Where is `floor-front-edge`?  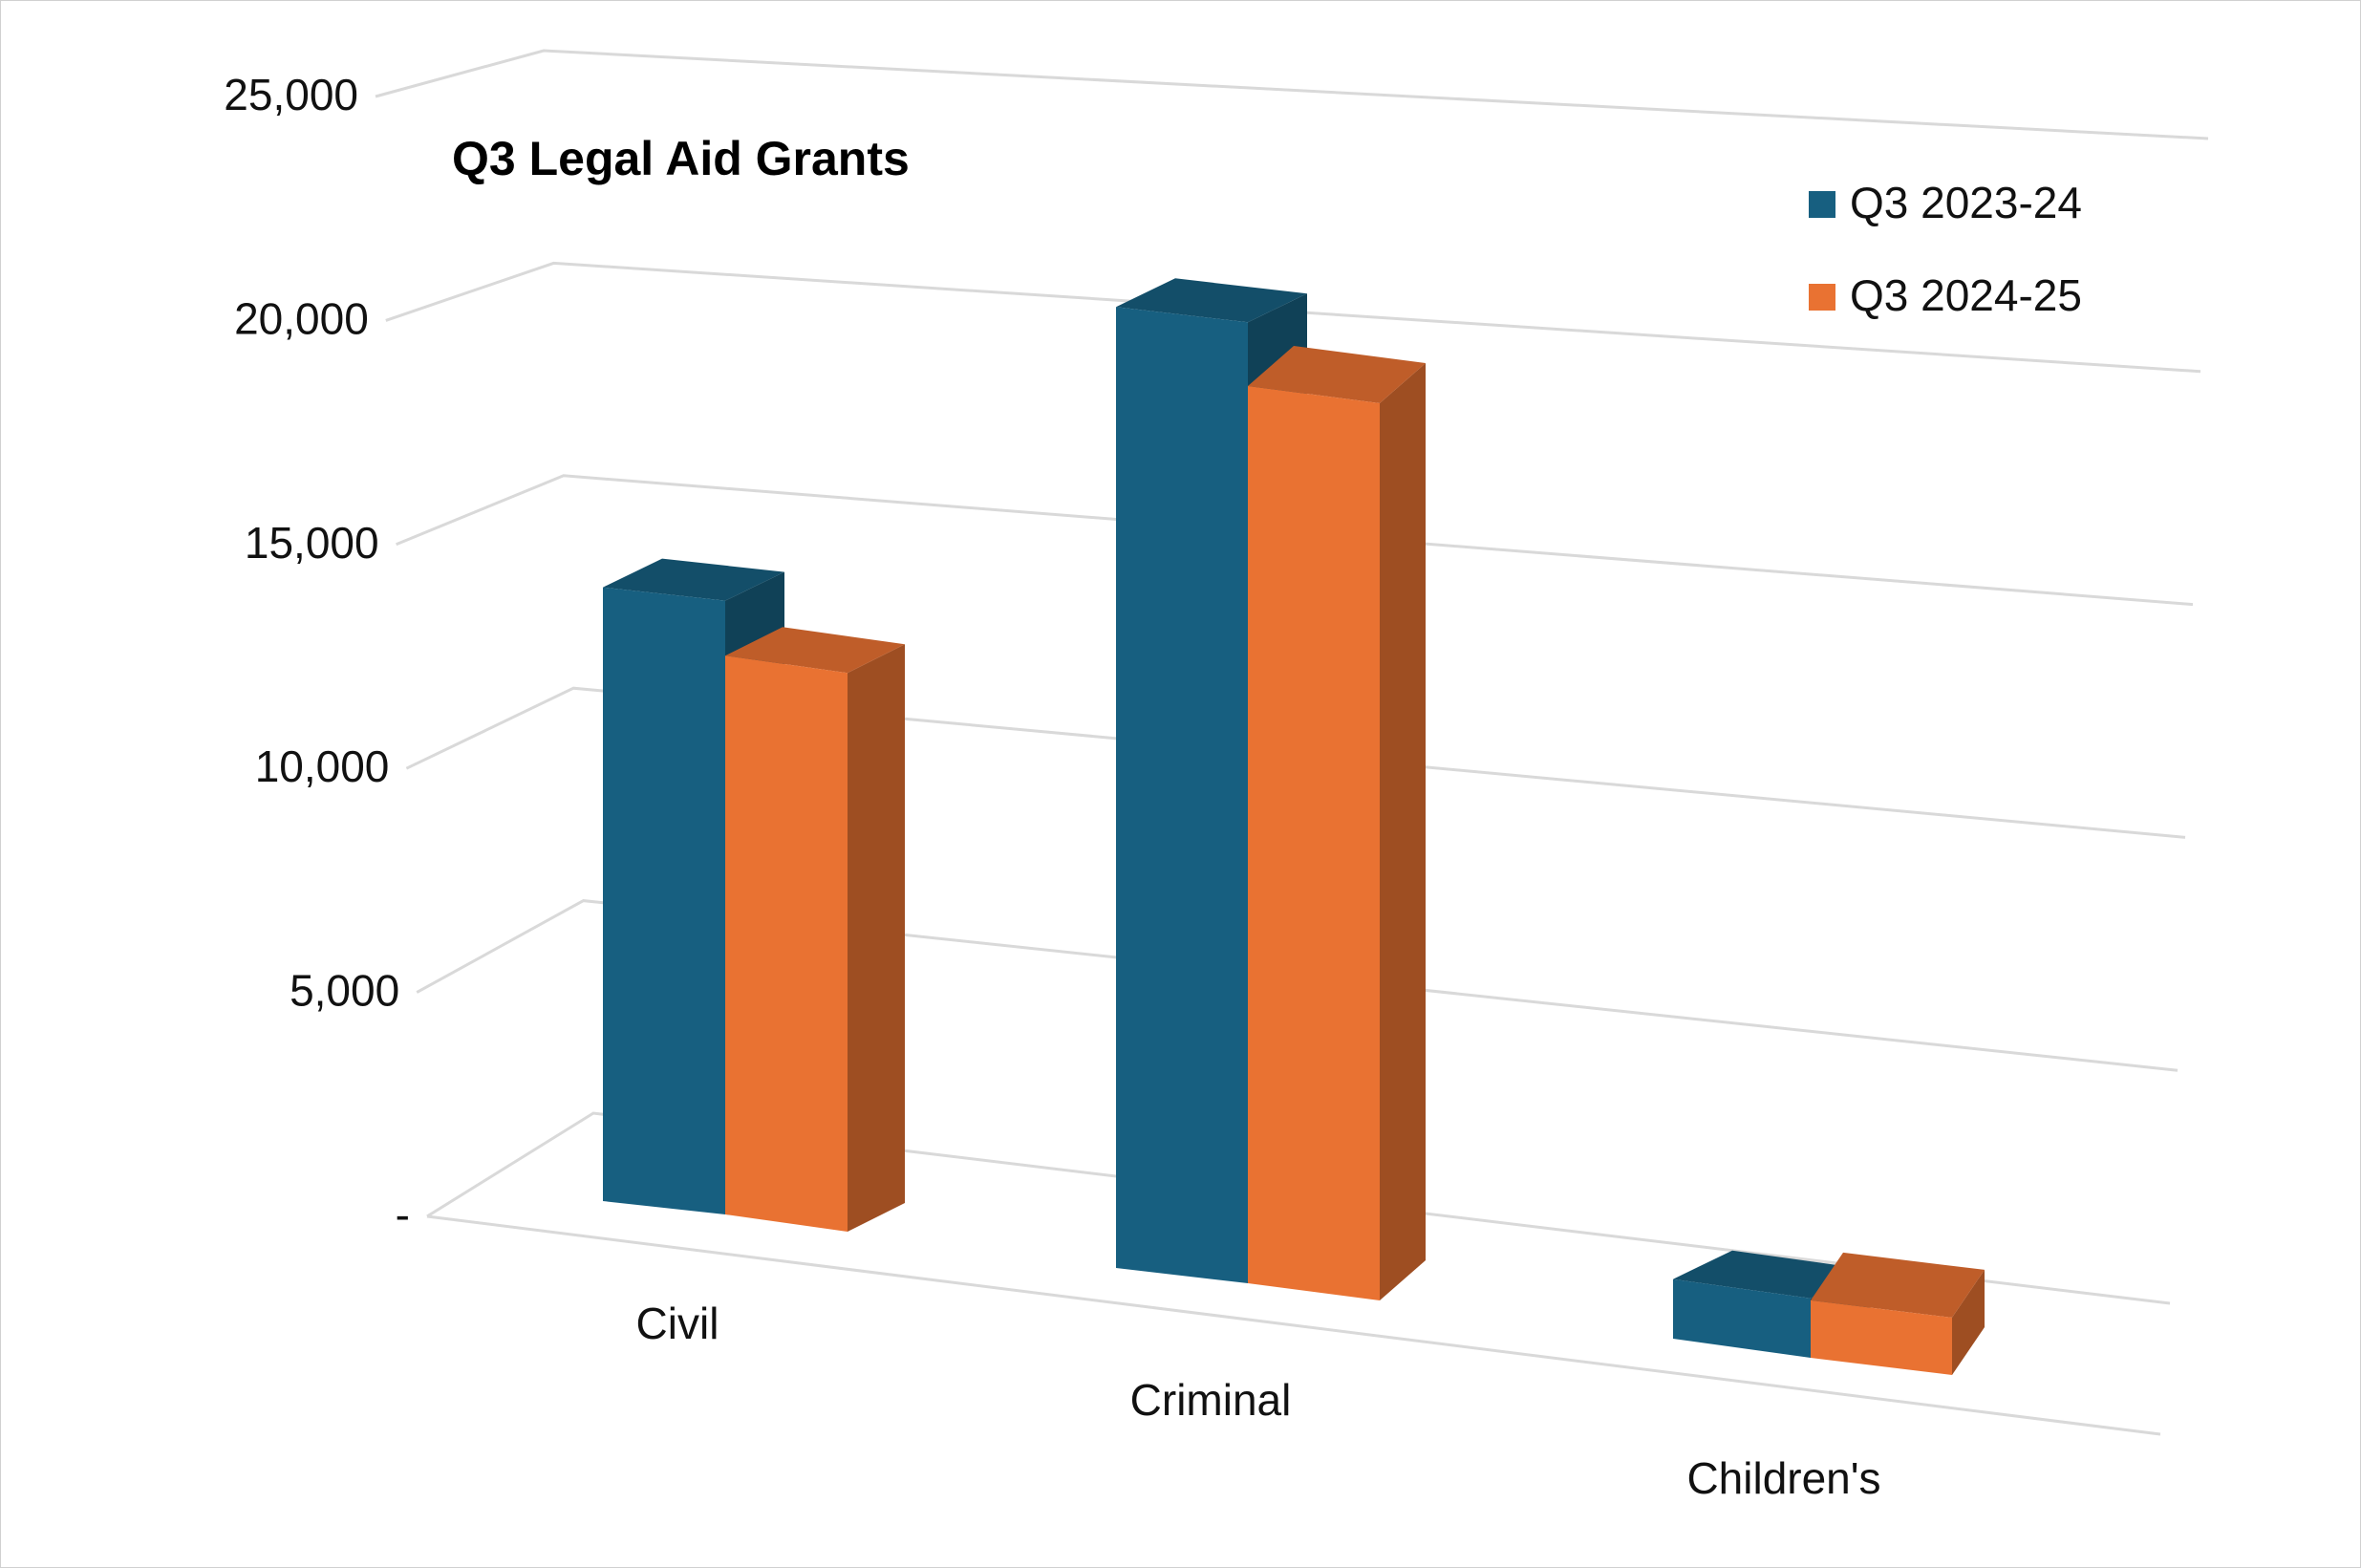
floor-front-edge is located at coordinates (1293, 1325).